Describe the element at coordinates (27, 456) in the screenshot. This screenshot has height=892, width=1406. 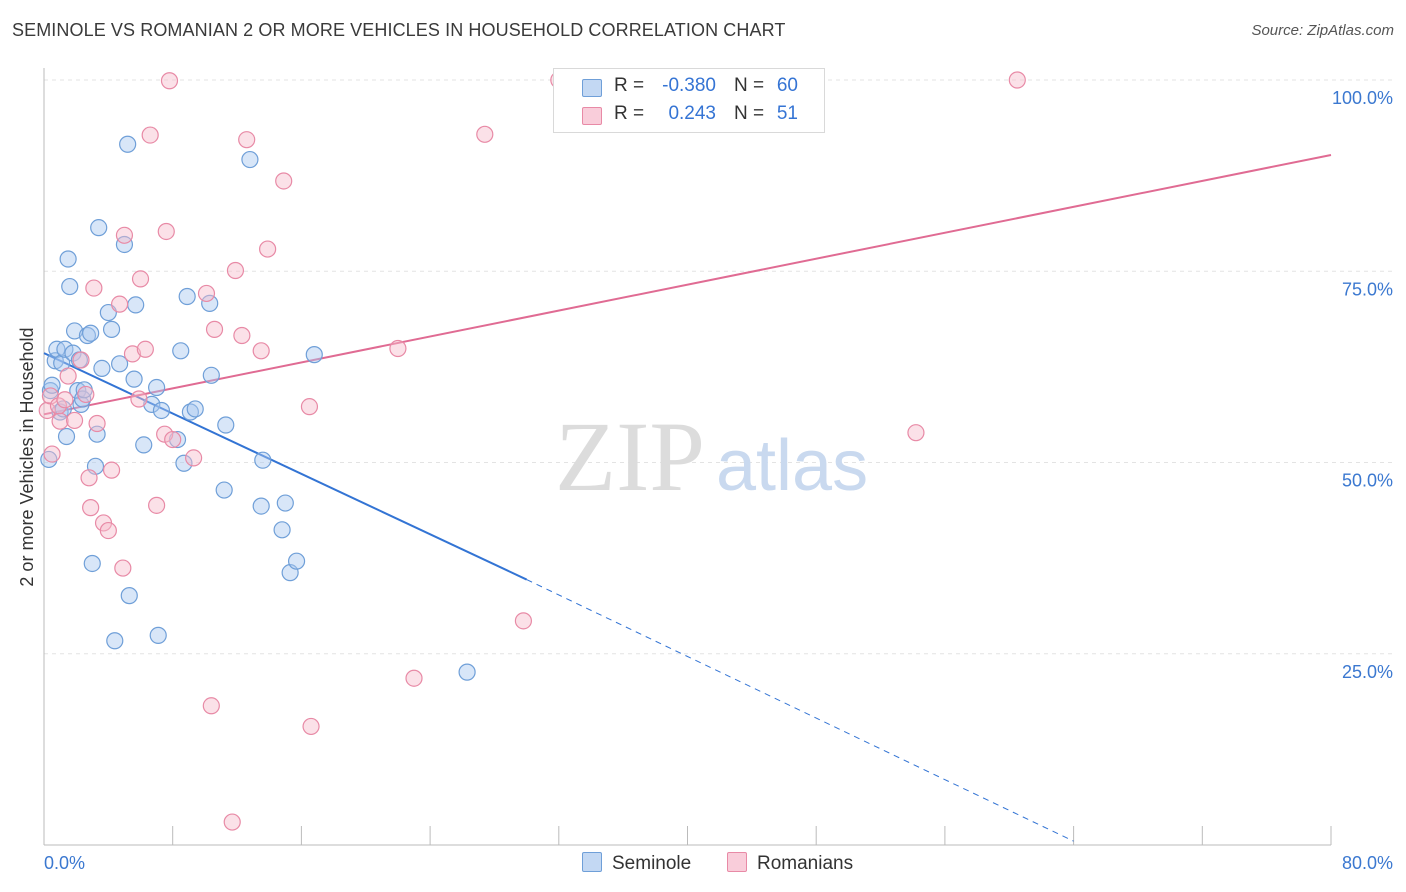
I see `y-axis-label: 2 or more Vehicles in Household` at that location.